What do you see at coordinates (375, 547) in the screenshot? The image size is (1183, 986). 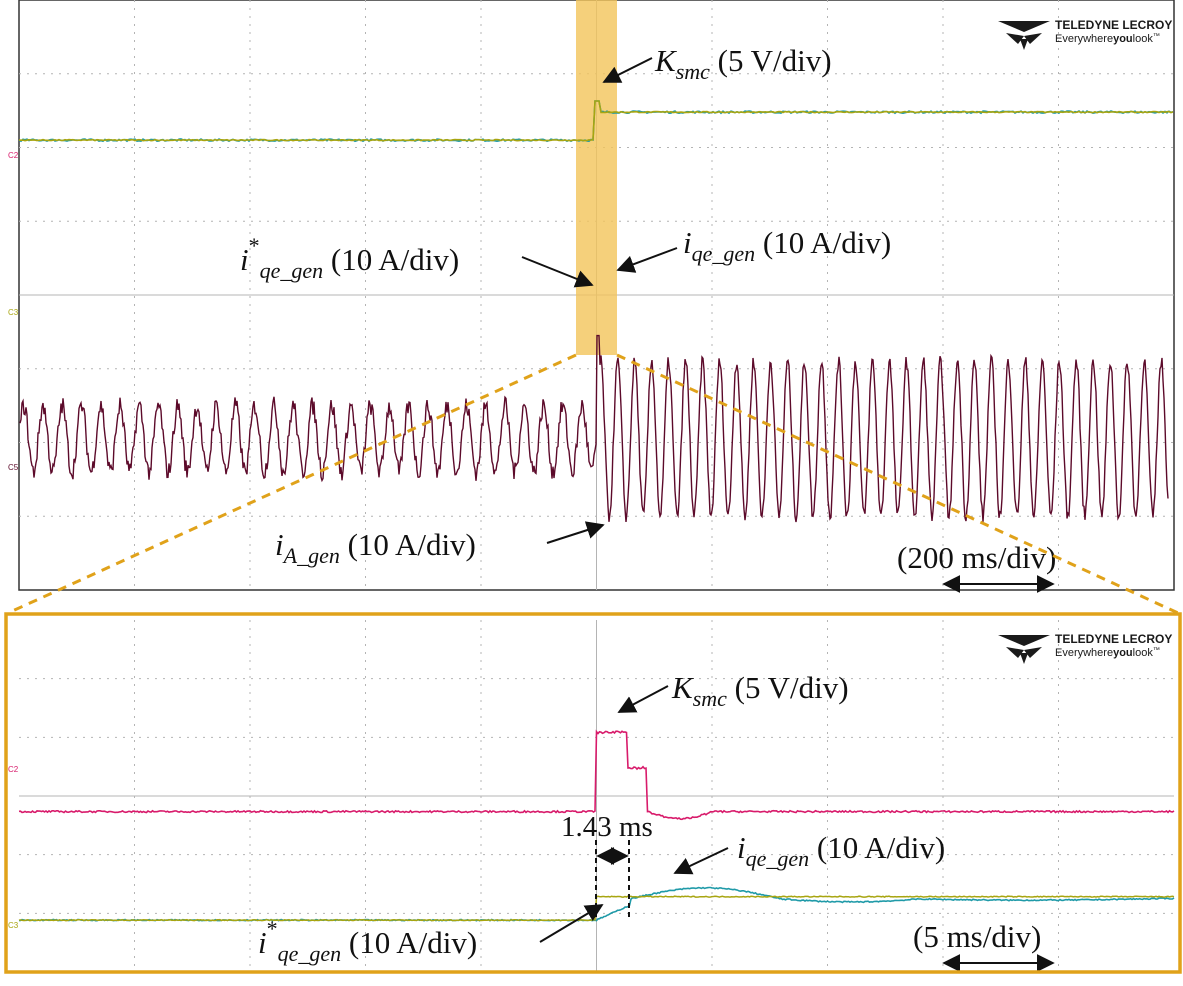 I see `ia-label-top: iA_gen (10 A/div)` at bounding box center [375, 547].